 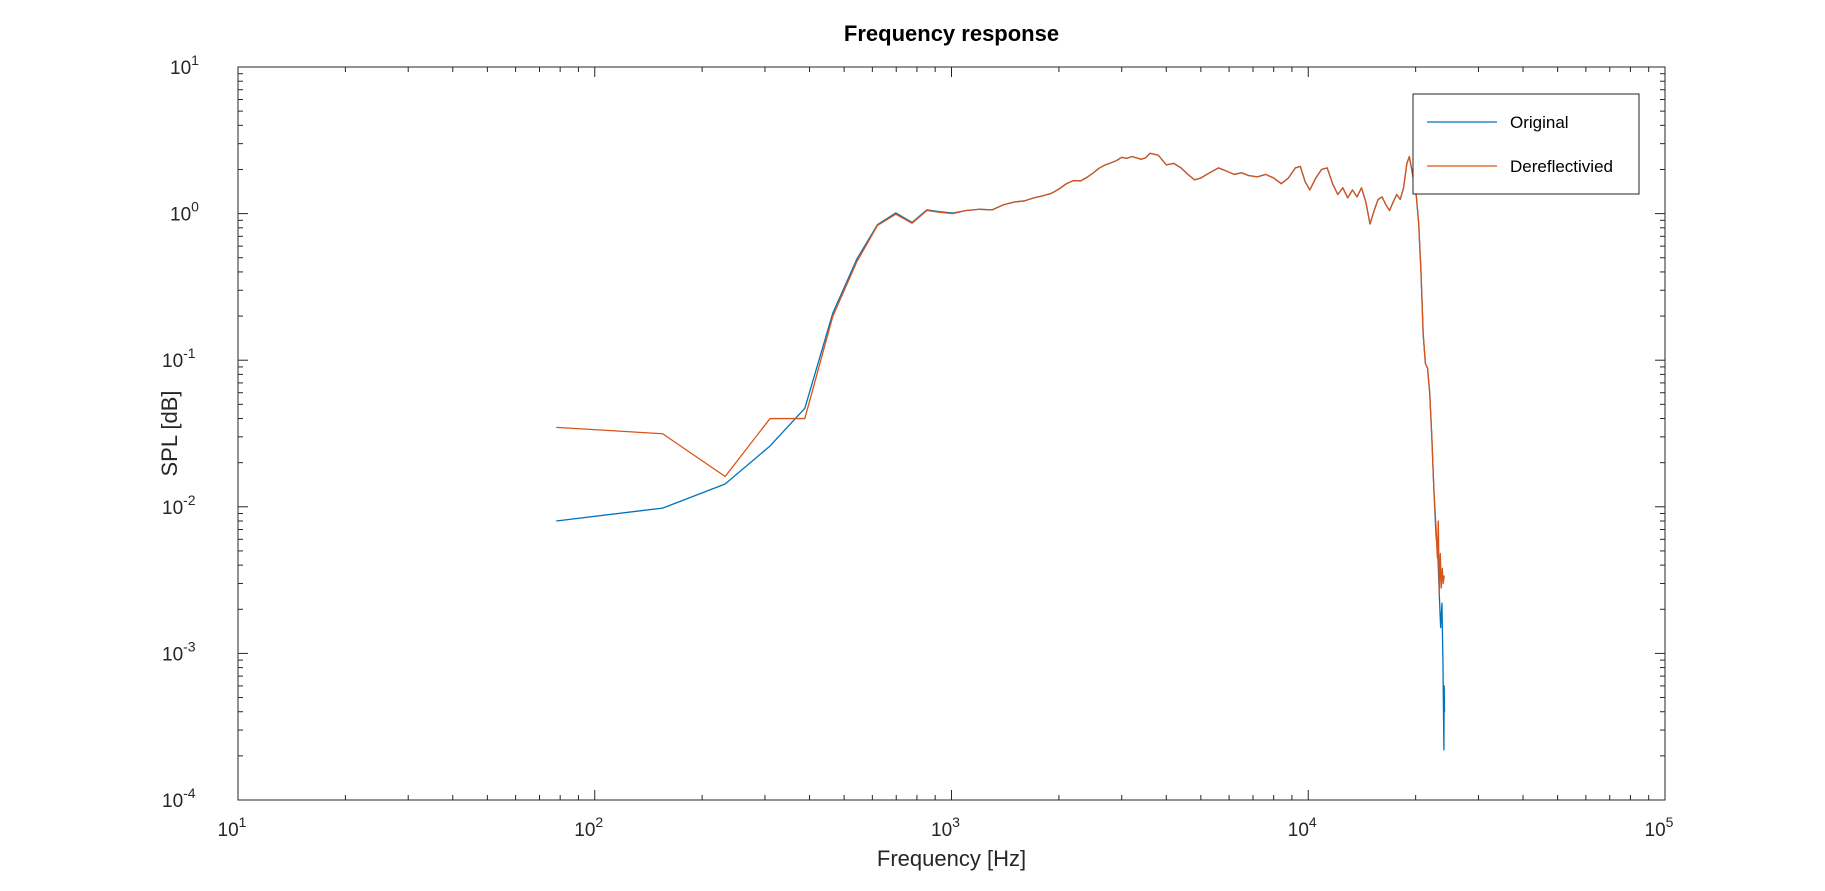 I want to click on x-tick-label: 10⁴, so click(x=1302, y=827).